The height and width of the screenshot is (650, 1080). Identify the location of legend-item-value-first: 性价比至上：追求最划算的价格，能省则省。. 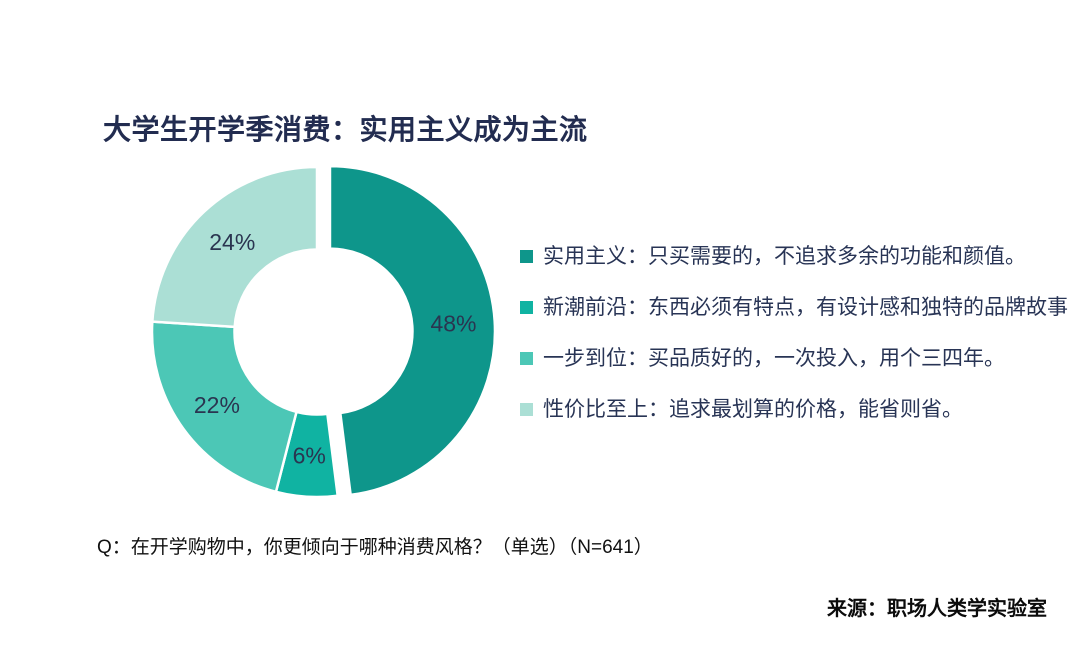
(795, 409).